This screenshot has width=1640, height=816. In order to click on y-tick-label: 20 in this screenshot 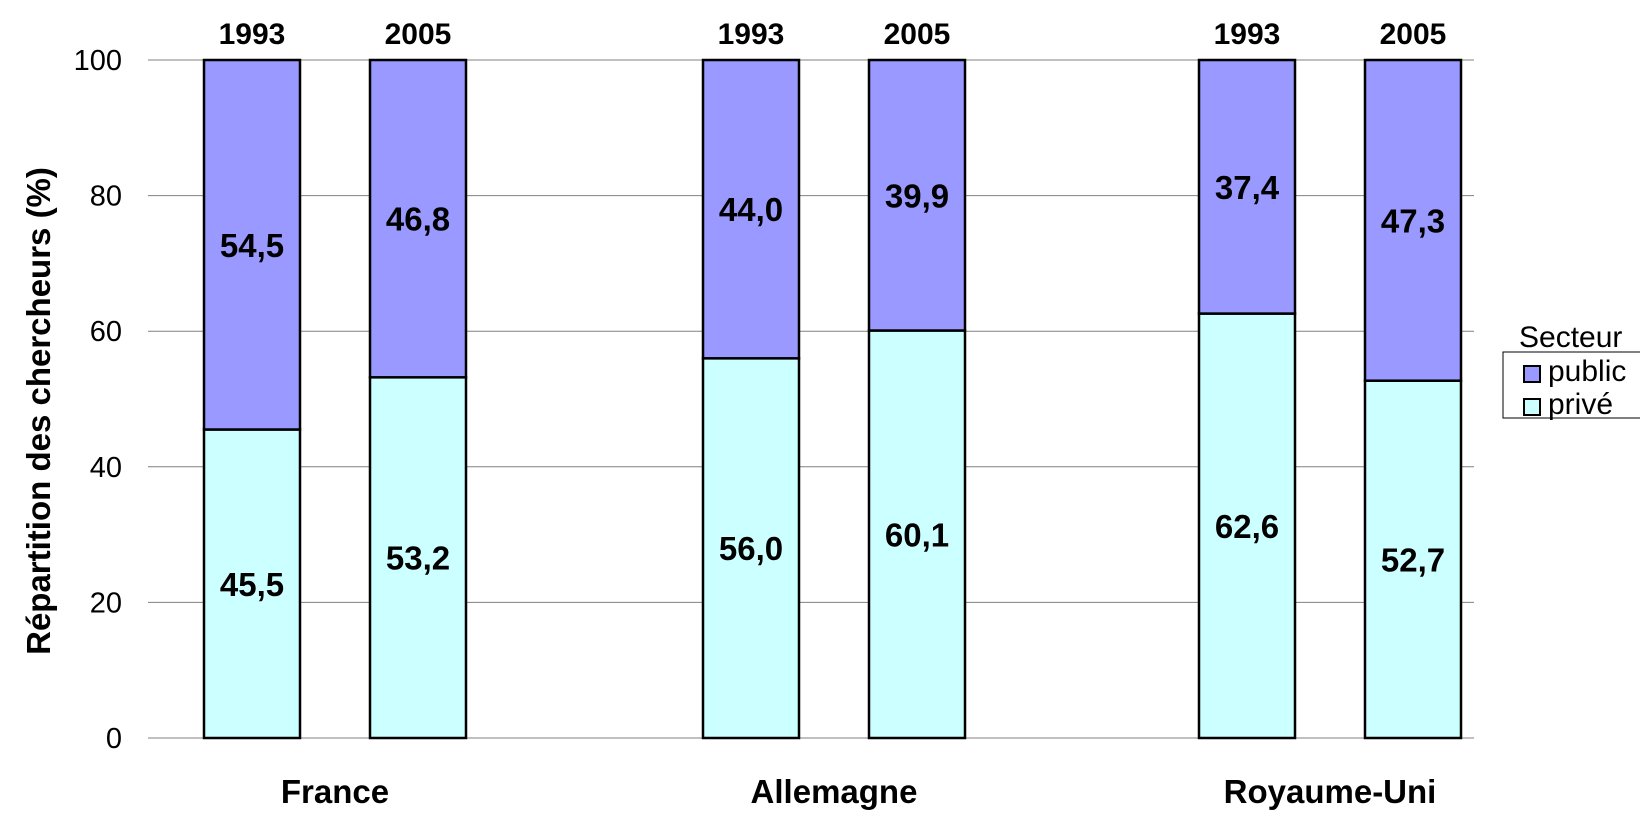, I will do `click(106, 603)`.